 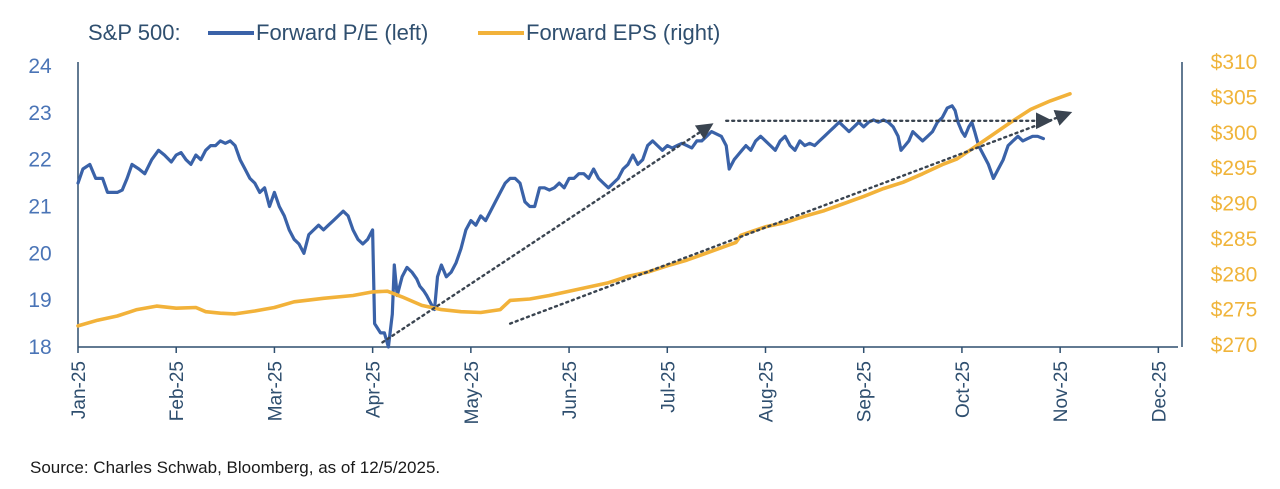 What do you see at coordinates (472, 392) in the screenshot?
I see `x-tick-label: May-25` at bounding box center [472, 392].